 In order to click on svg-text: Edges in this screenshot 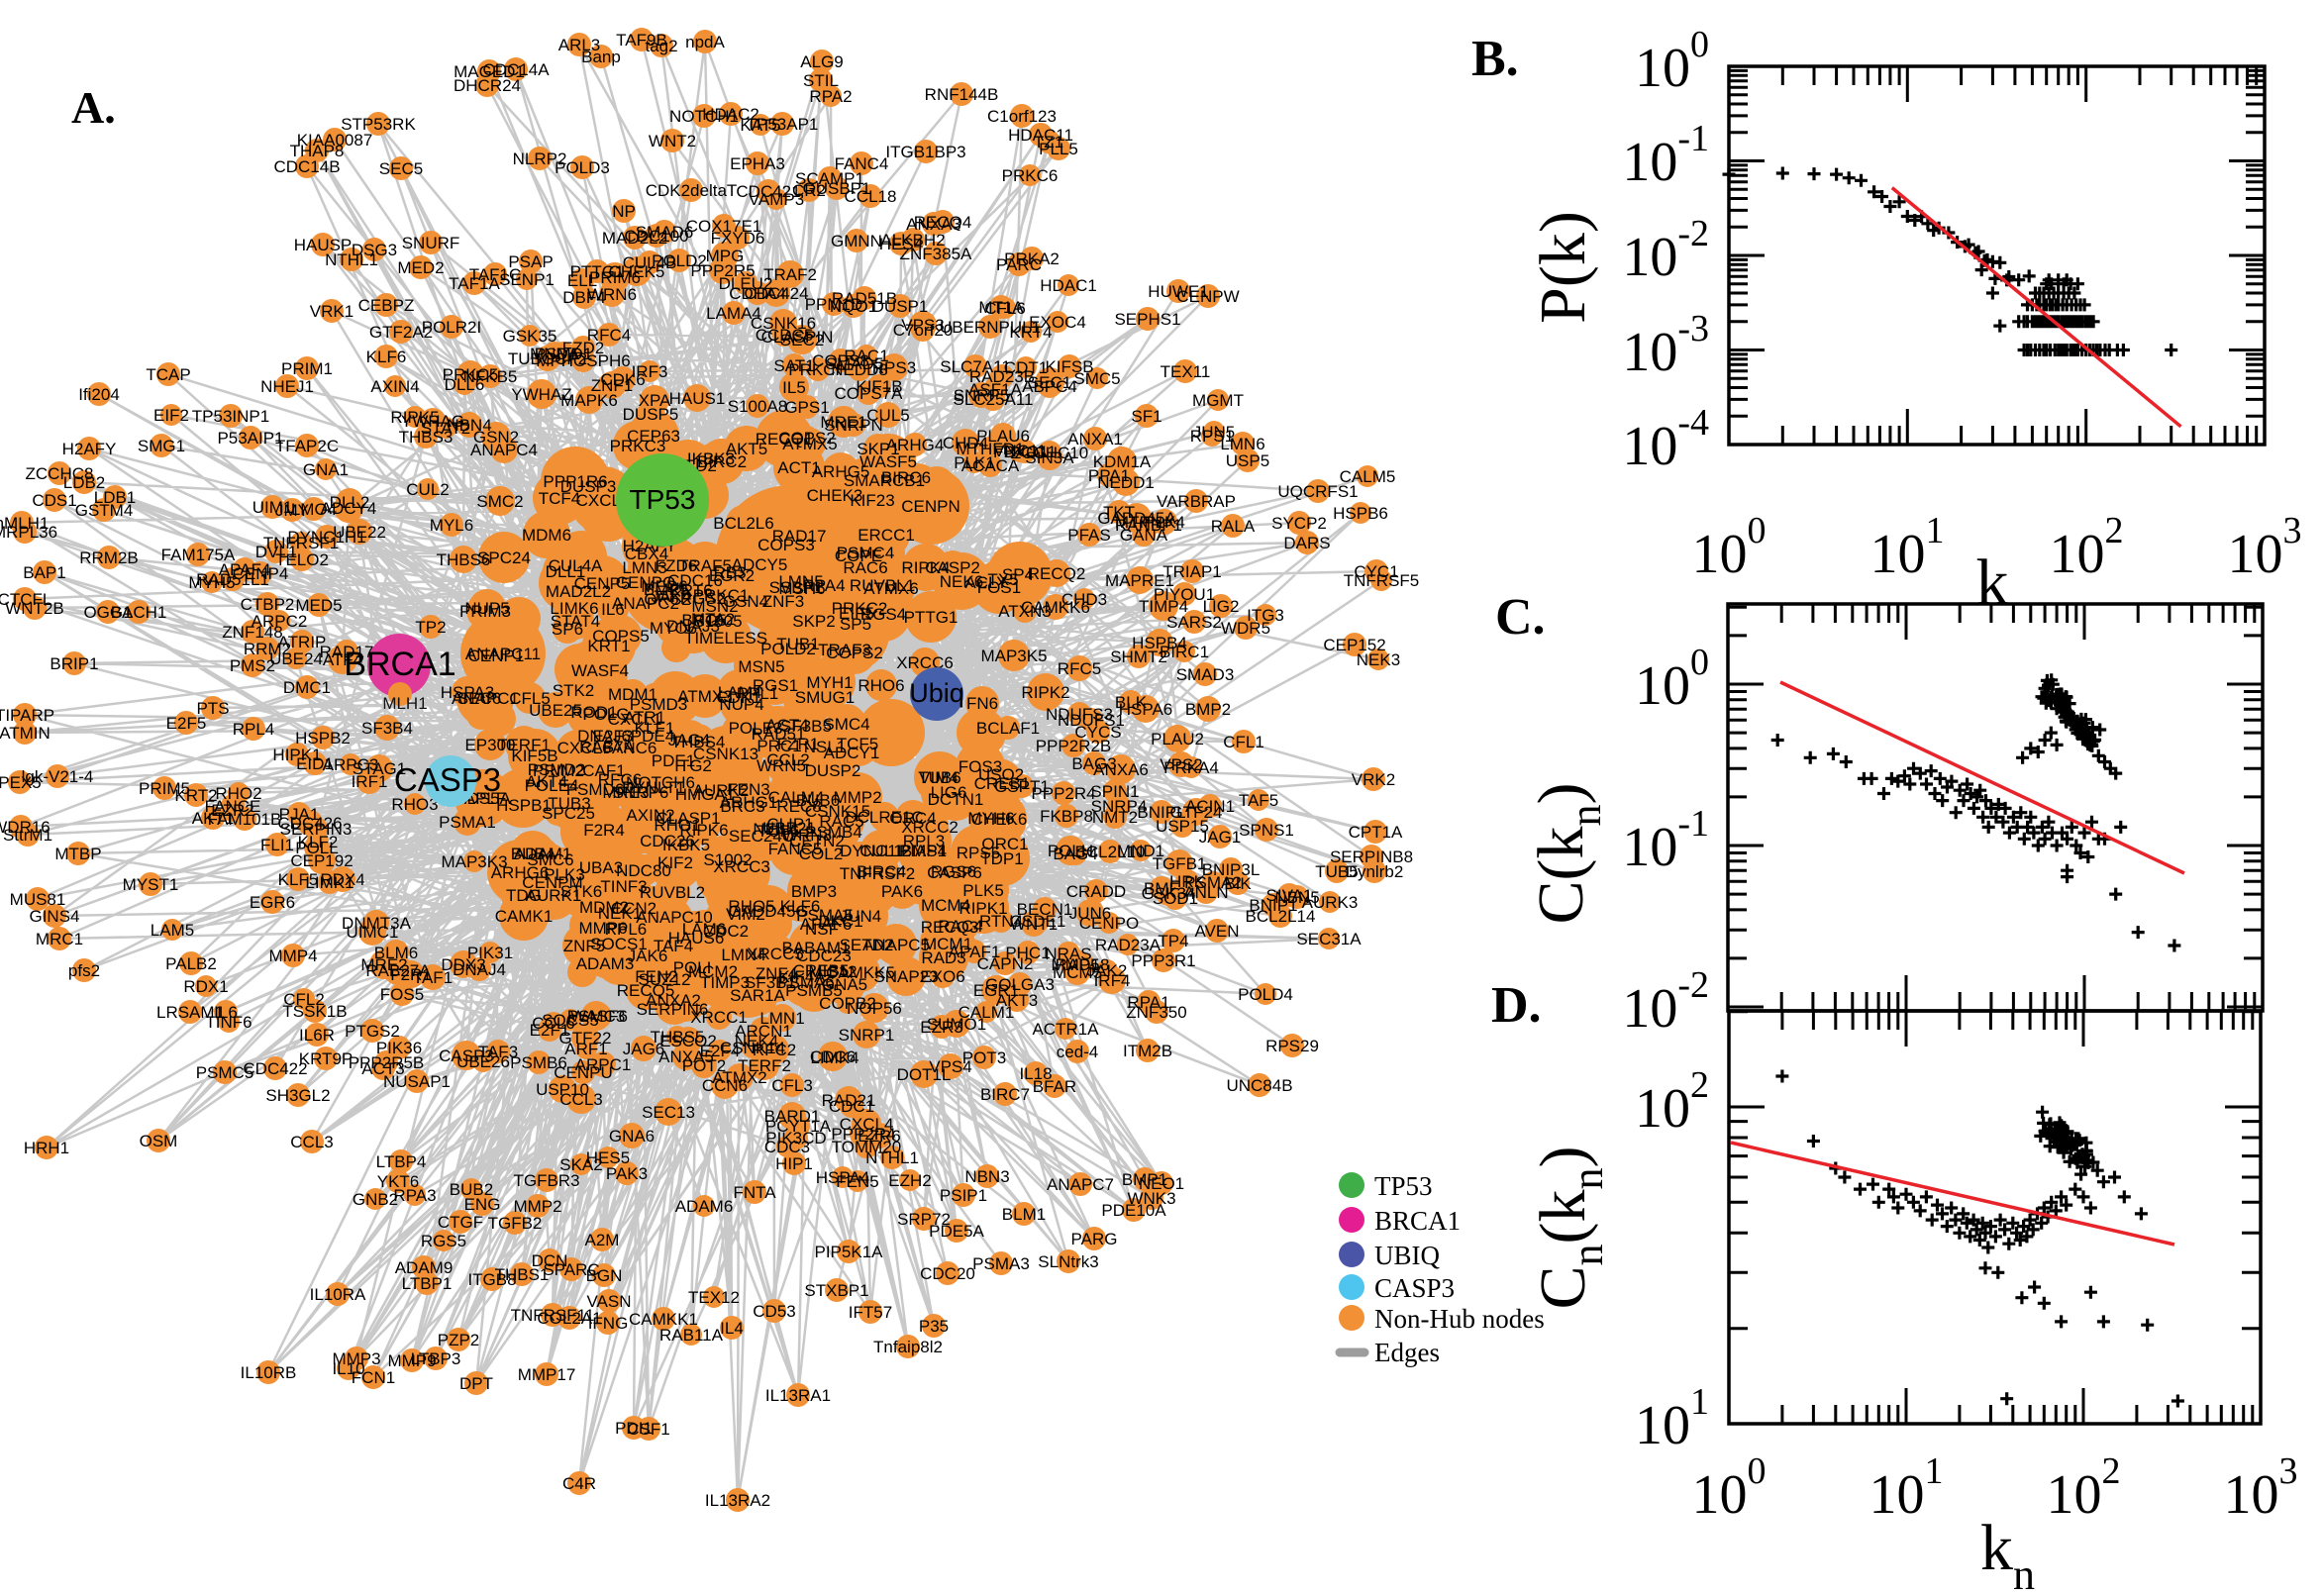, I will do `click(1407, 1352)`.